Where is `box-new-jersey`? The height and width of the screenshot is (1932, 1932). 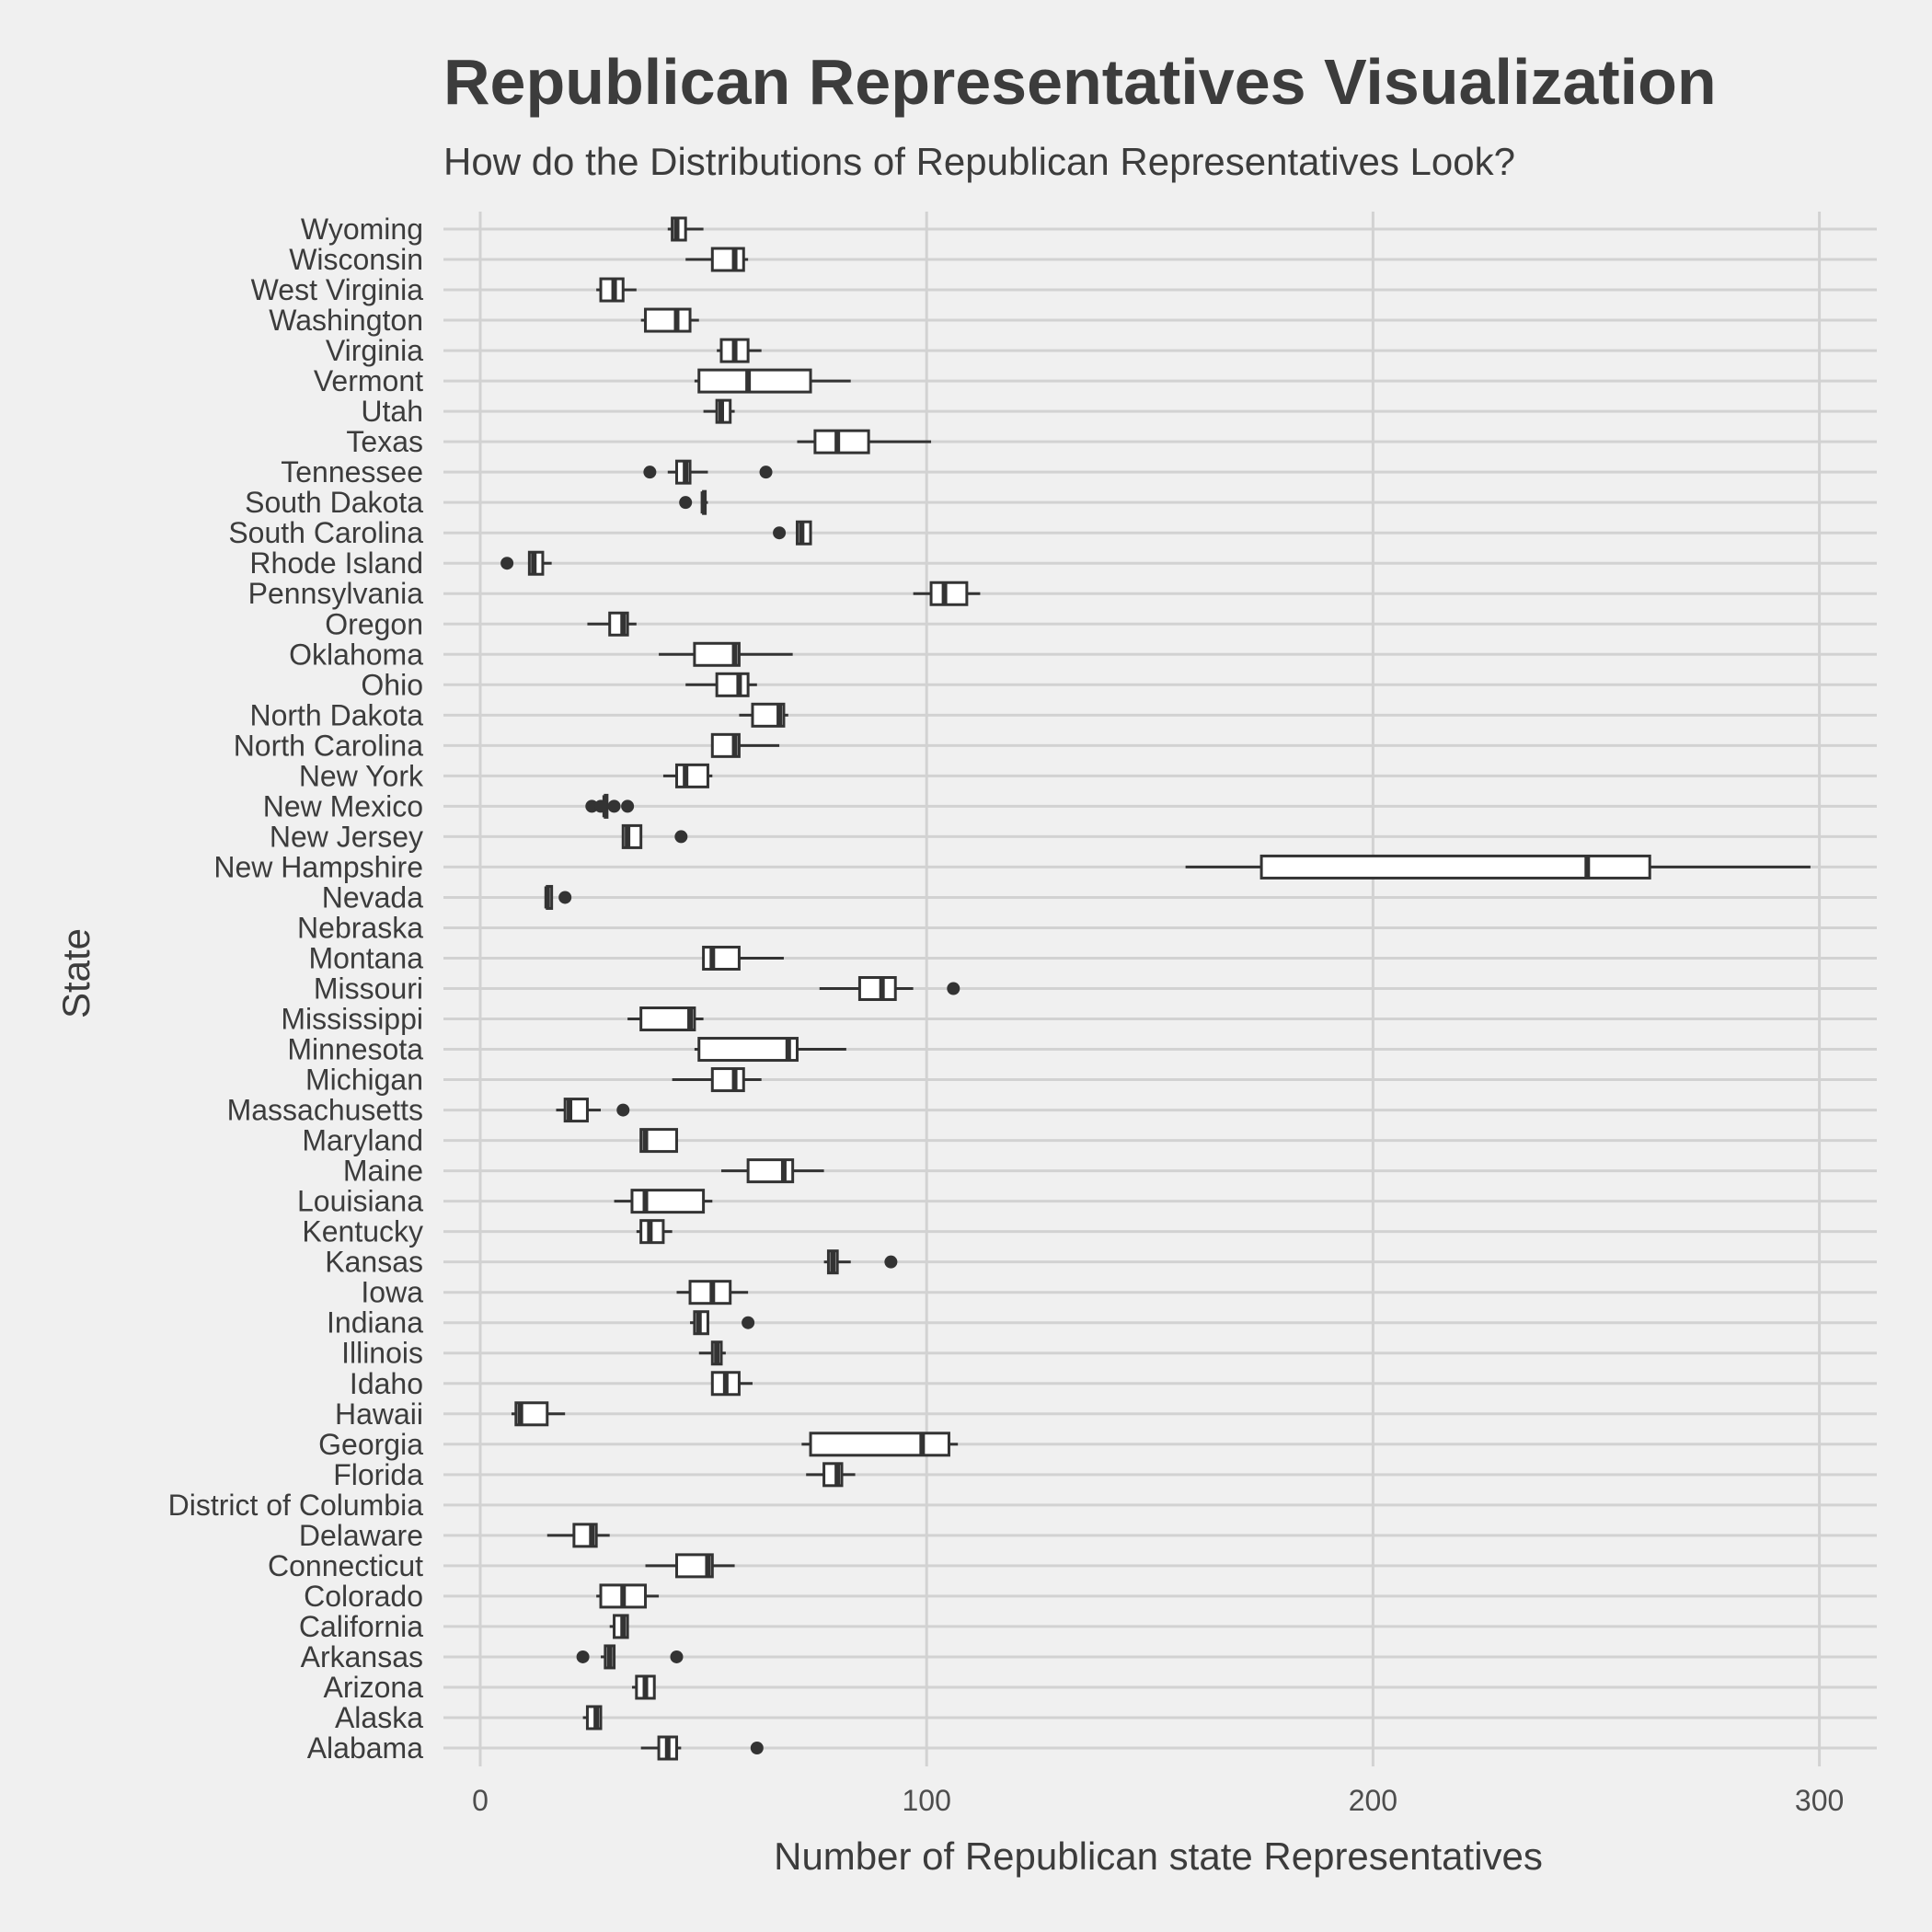 box-new-jersey is located at coordinates (654, 836).